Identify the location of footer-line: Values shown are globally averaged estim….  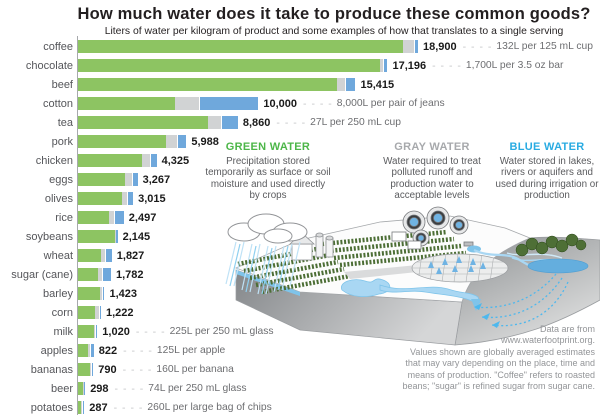
(502, 351).